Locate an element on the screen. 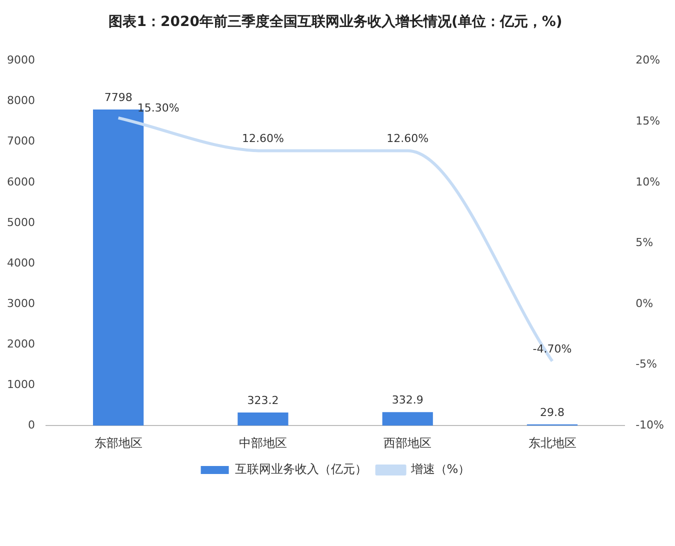 The height and width of the screenshot is (546, 675). y2-tick-label: -10% is located at coordinates (650, 425).